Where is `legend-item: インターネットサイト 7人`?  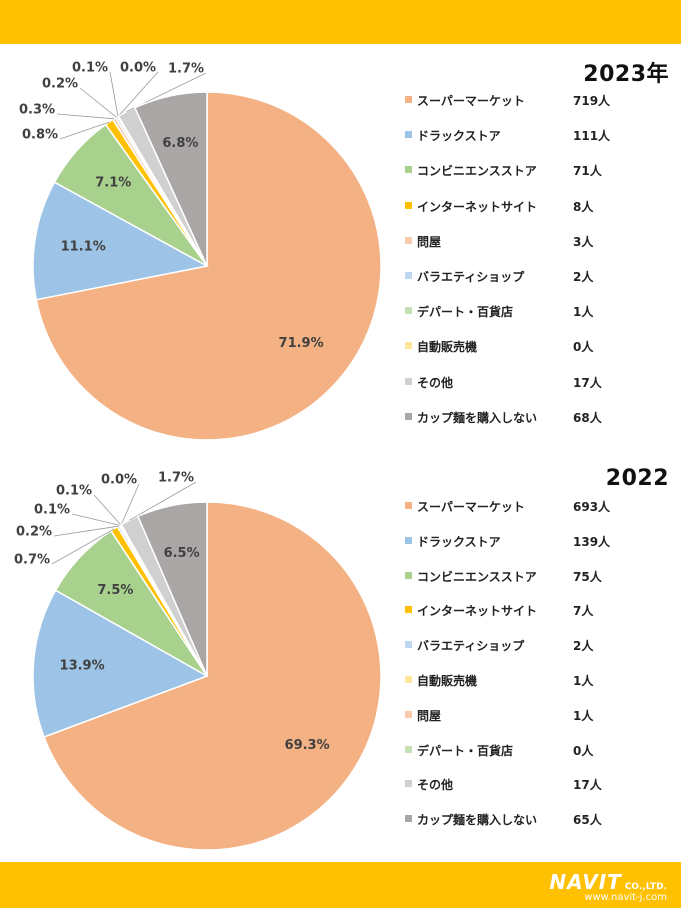 legend-item: インターネットサイト 7人 is located at coordinates (518, 610).